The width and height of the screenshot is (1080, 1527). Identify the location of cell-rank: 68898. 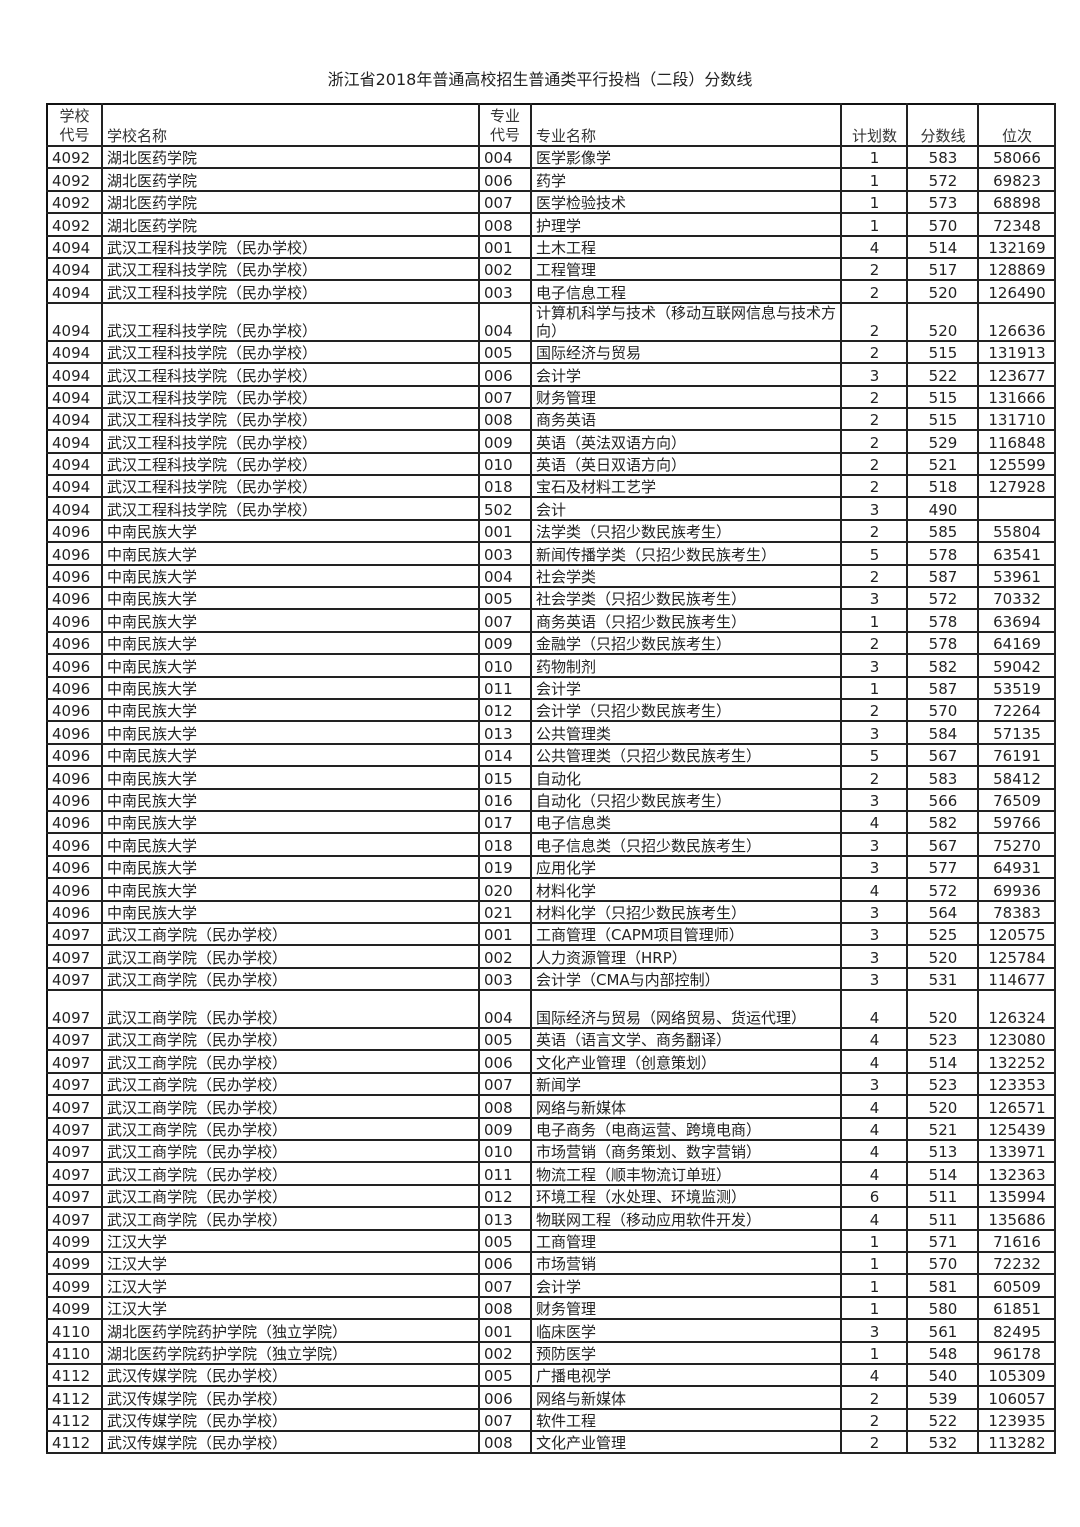
(1016, 202).